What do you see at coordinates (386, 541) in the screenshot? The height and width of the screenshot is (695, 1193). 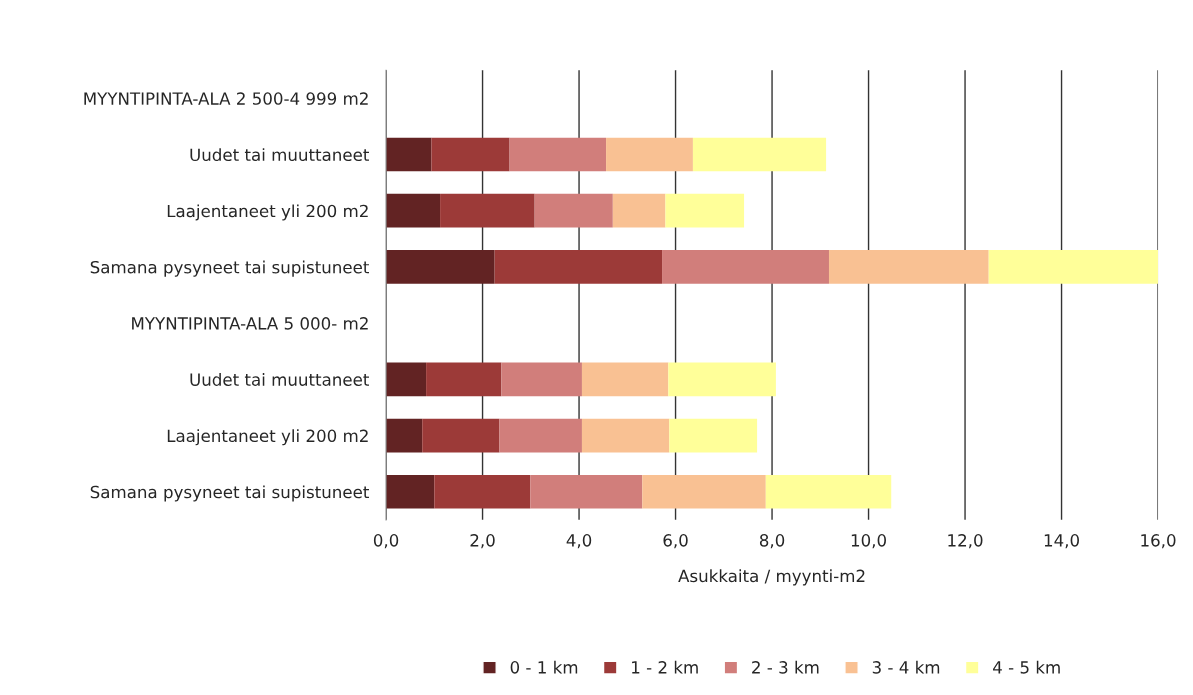 I see `x-tick-label: 0,0` at bounding box center [386, 541].